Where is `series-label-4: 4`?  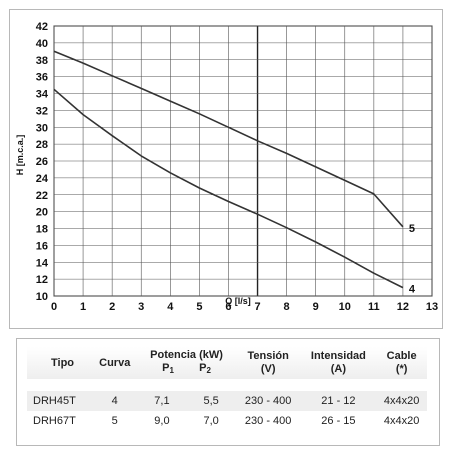 series-label-4: 4 is located at coordinates (412, 290).